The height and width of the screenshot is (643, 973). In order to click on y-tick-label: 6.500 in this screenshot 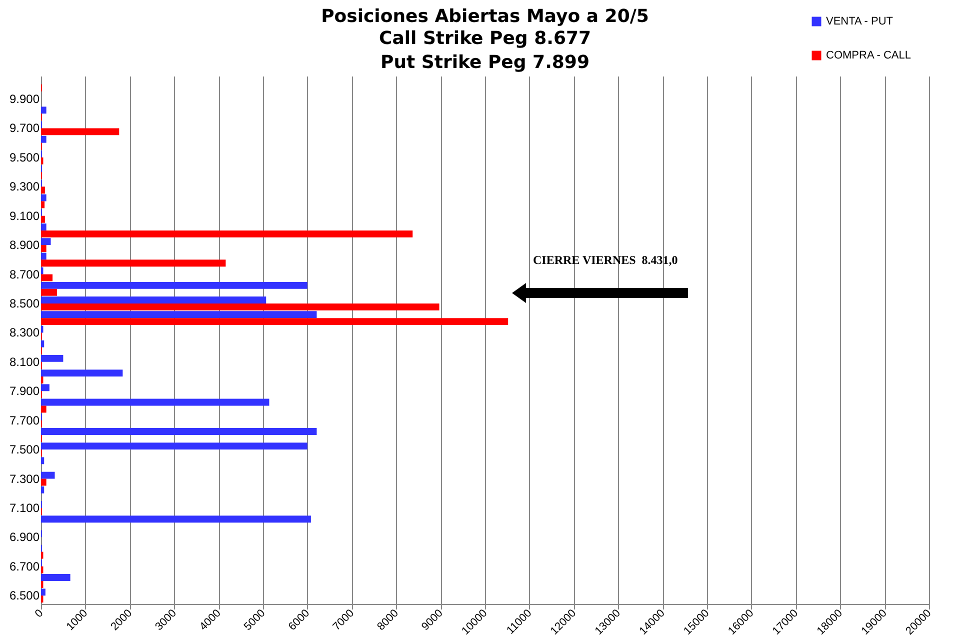, I will do `click(24, 595)`.